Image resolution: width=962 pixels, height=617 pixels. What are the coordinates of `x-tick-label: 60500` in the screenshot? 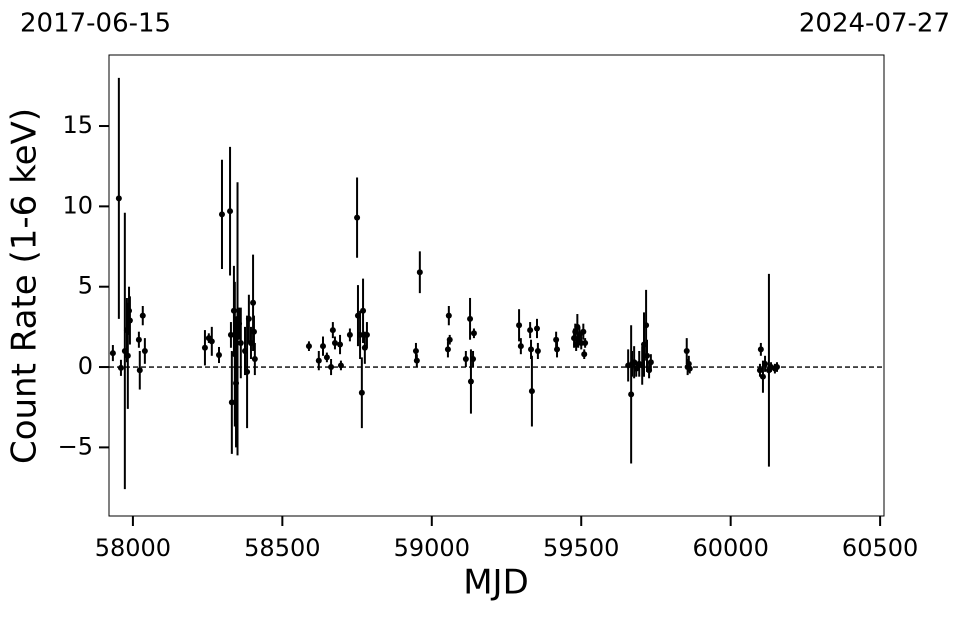 It's located at (880, 548).